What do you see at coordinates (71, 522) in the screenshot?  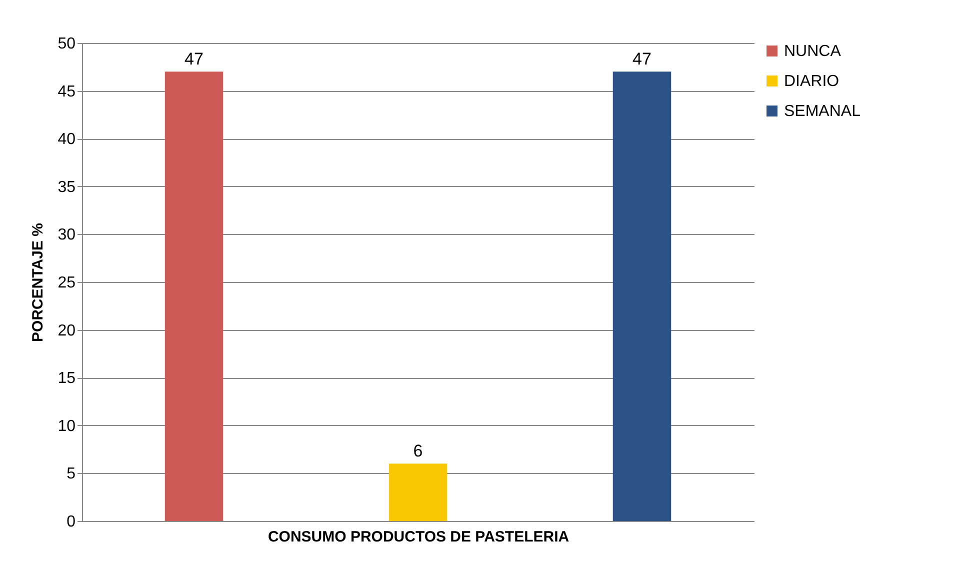 I see `y-tick-label: 0` at bounding box center [71, 522].